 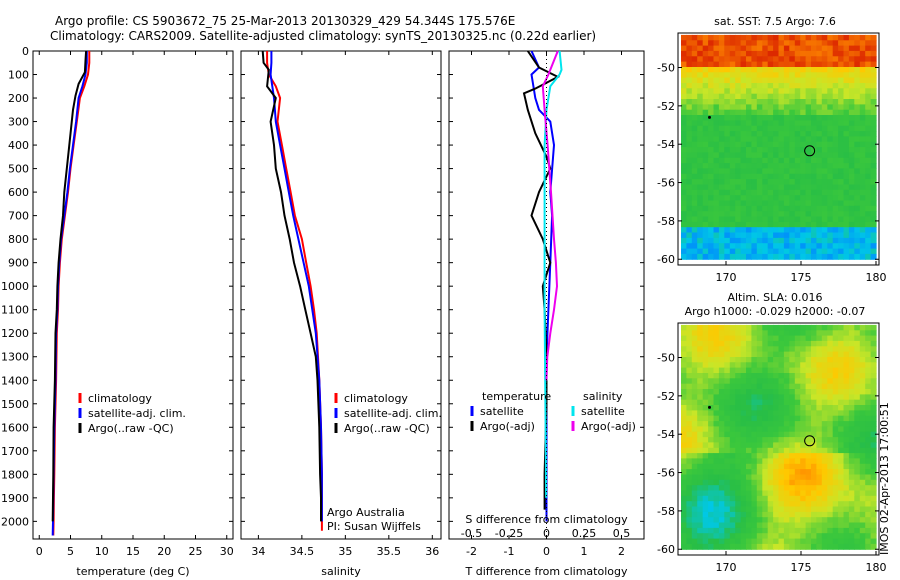 What do you see at coordinates (709, 117) in the screenshot?
I see `nearby-point-marker` at bounding box center [709, 117].